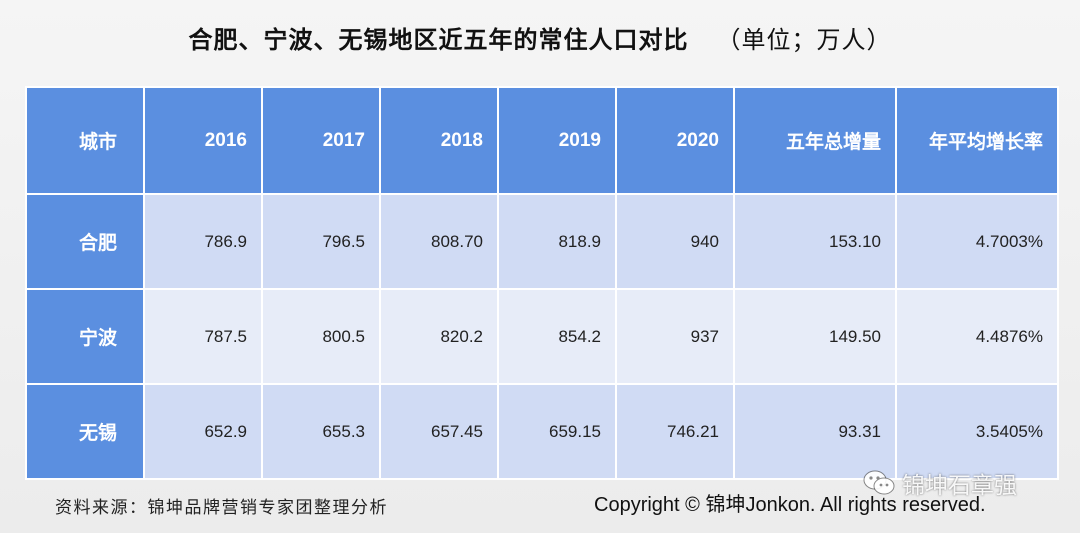  Describe the element at coordinates (203, 241) in the screenshot. I see `table-cell: 786.9` at that location.